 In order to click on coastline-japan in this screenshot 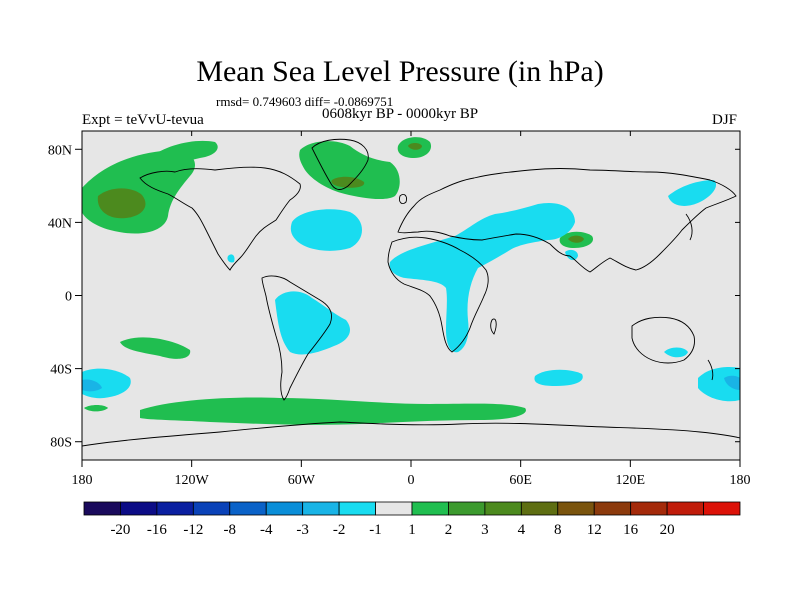, I will do `click(689, 227)`.